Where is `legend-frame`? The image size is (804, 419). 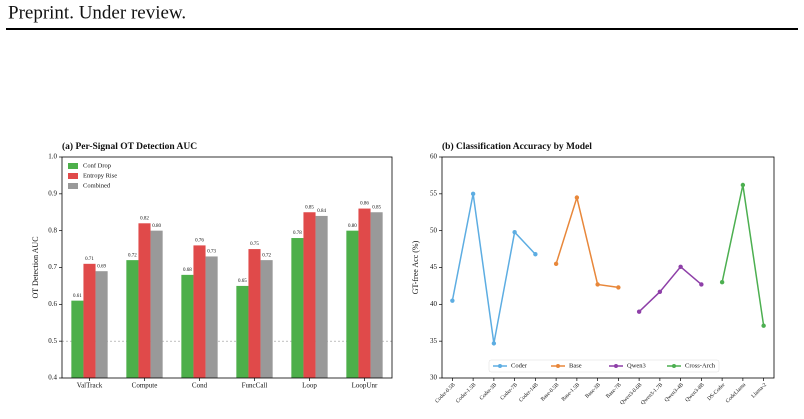 legend-frame is located at coordinates (604, 366).